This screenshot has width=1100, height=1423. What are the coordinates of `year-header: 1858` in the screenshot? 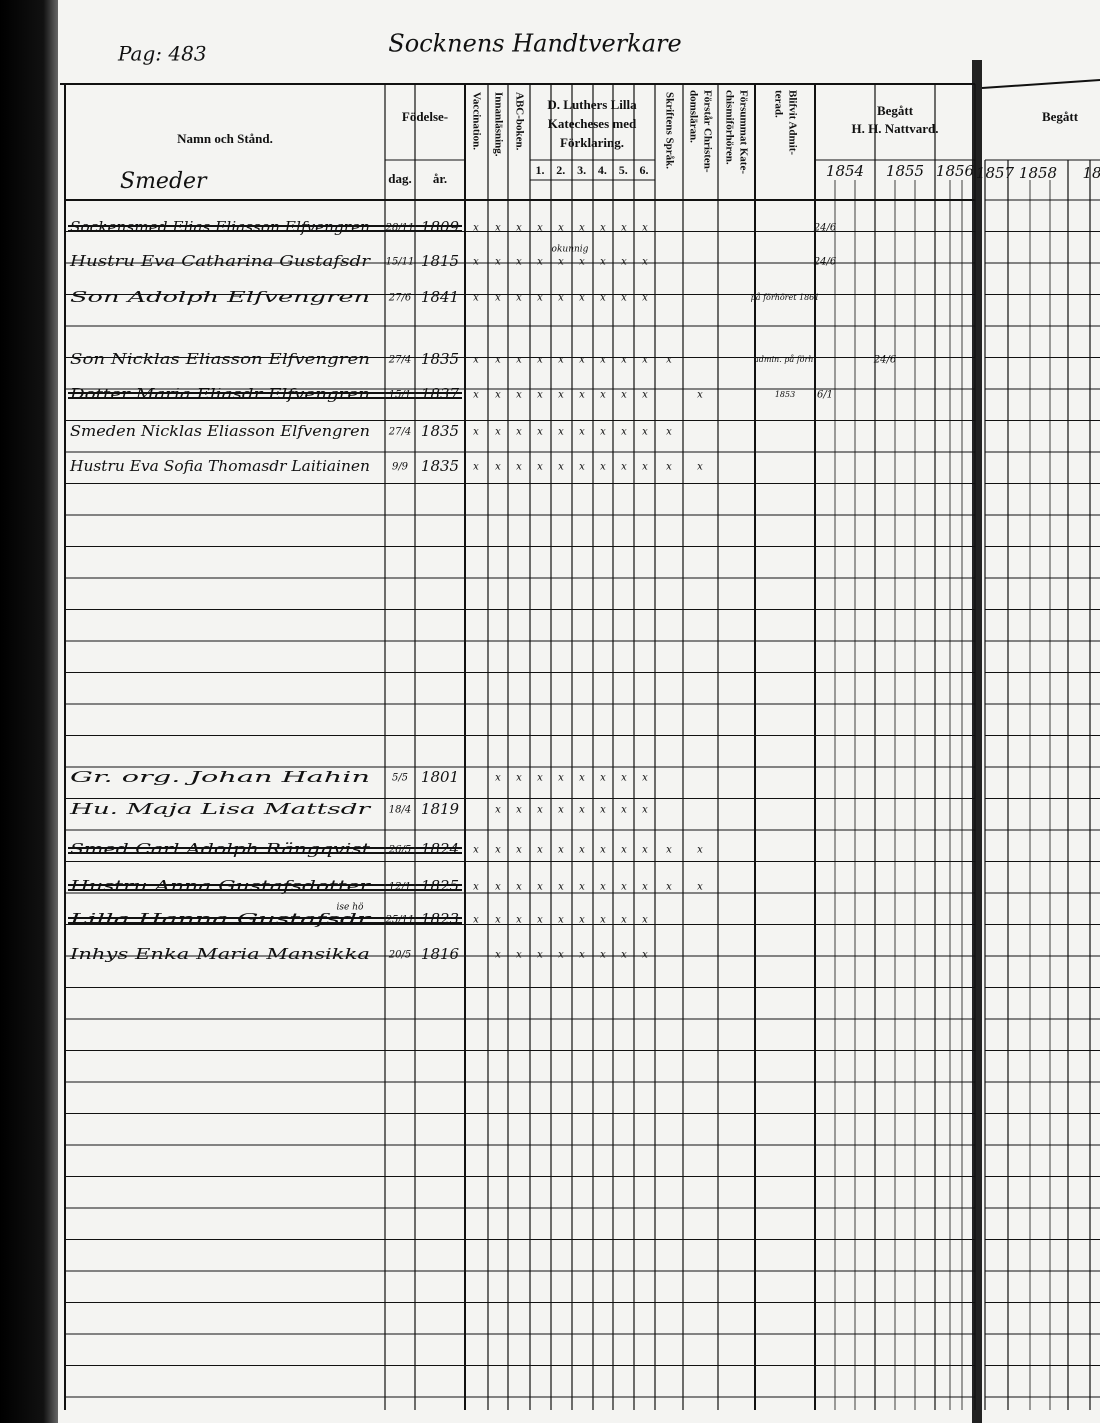 It's located at (1038, 173).